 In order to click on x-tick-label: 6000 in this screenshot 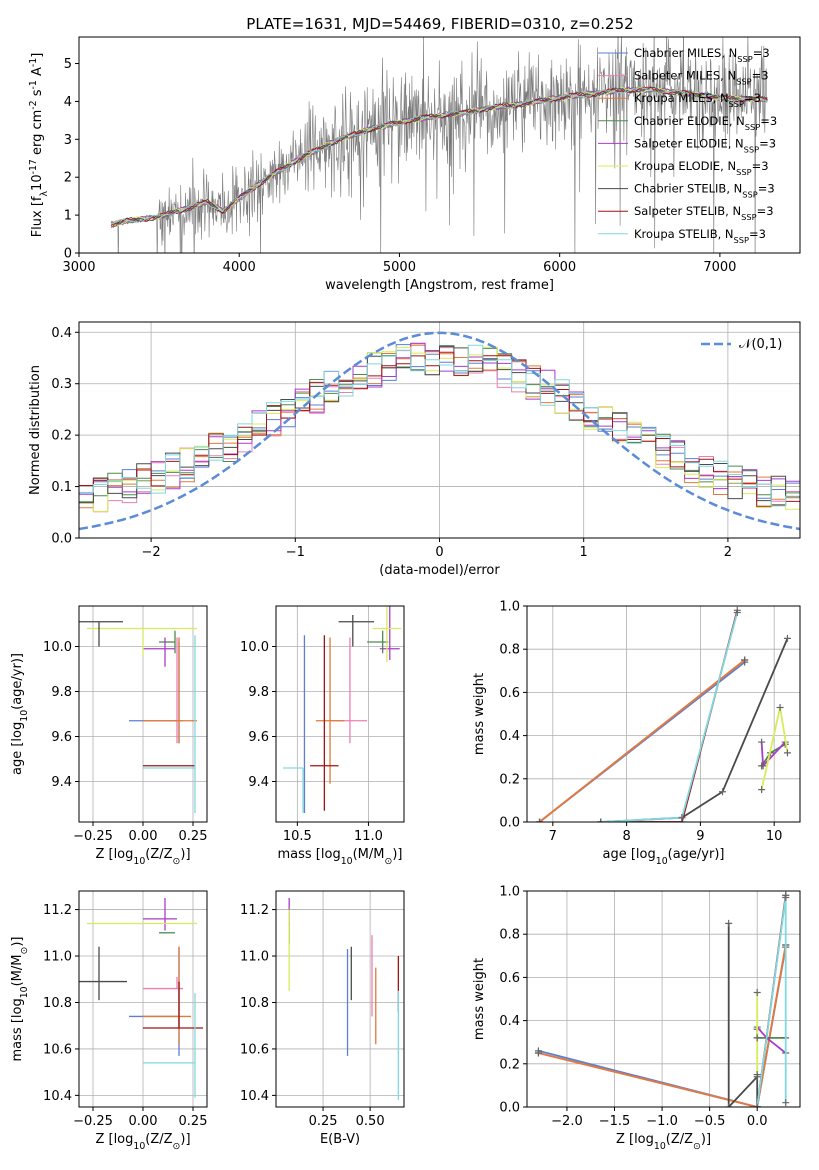, I will do `click(559, 267)`.